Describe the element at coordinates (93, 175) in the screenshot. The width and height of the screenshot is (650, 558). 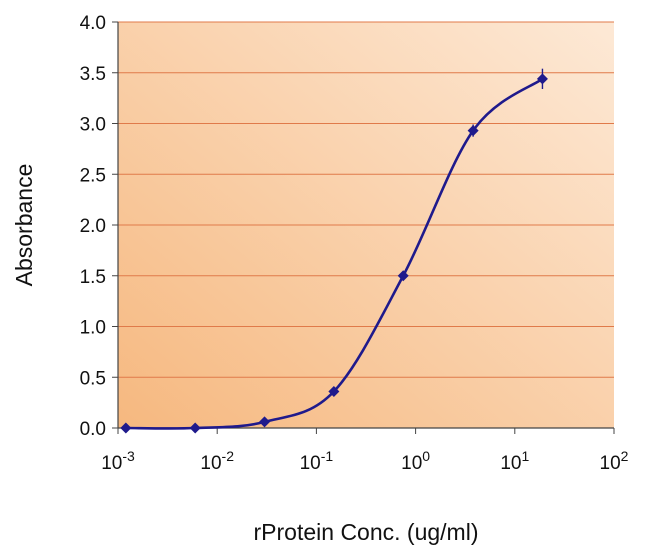
I see `y-tick-label: 2.5` at that location.